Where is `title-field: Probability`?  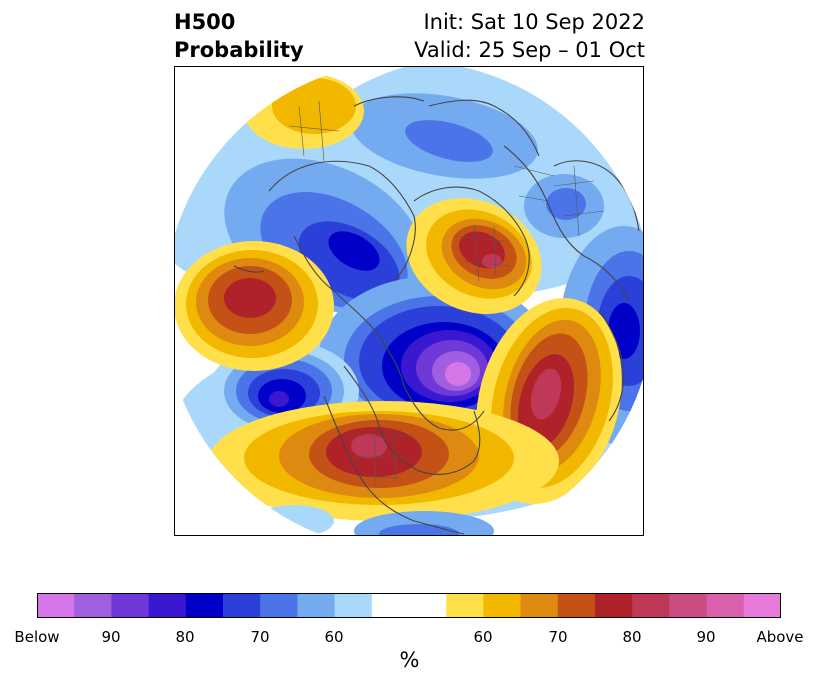 title-field: Probability is located at coordinates (239, 50).